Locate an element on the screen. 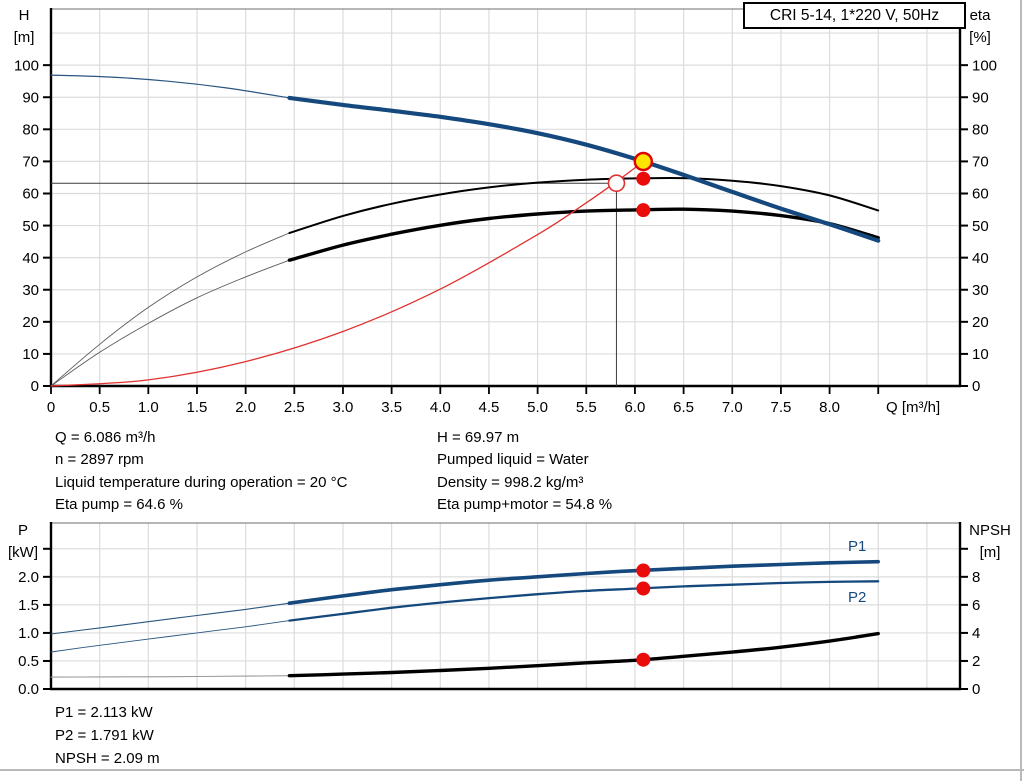 The image size is (1024, 781). tick-label: 2 is located at coordinates (976, 661).